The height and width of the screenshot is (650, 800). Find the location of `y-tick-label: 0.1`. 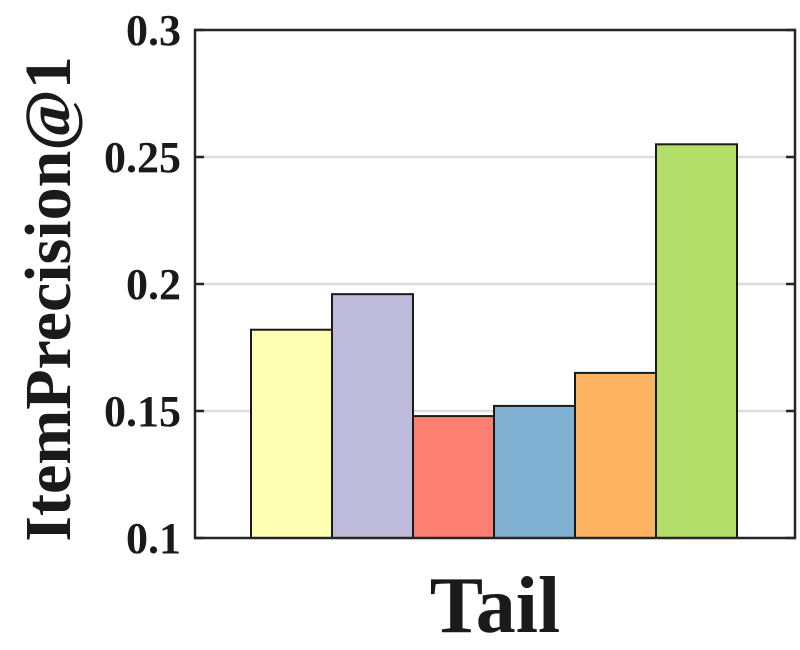

y-tick-label: 0.1 is located at coordinates (153, 538).